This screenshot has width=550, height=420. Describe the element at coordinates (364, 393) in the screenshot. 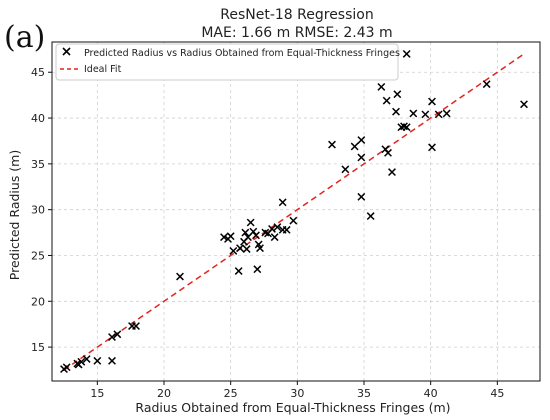

I see `x-tick-label: 35` at that location.